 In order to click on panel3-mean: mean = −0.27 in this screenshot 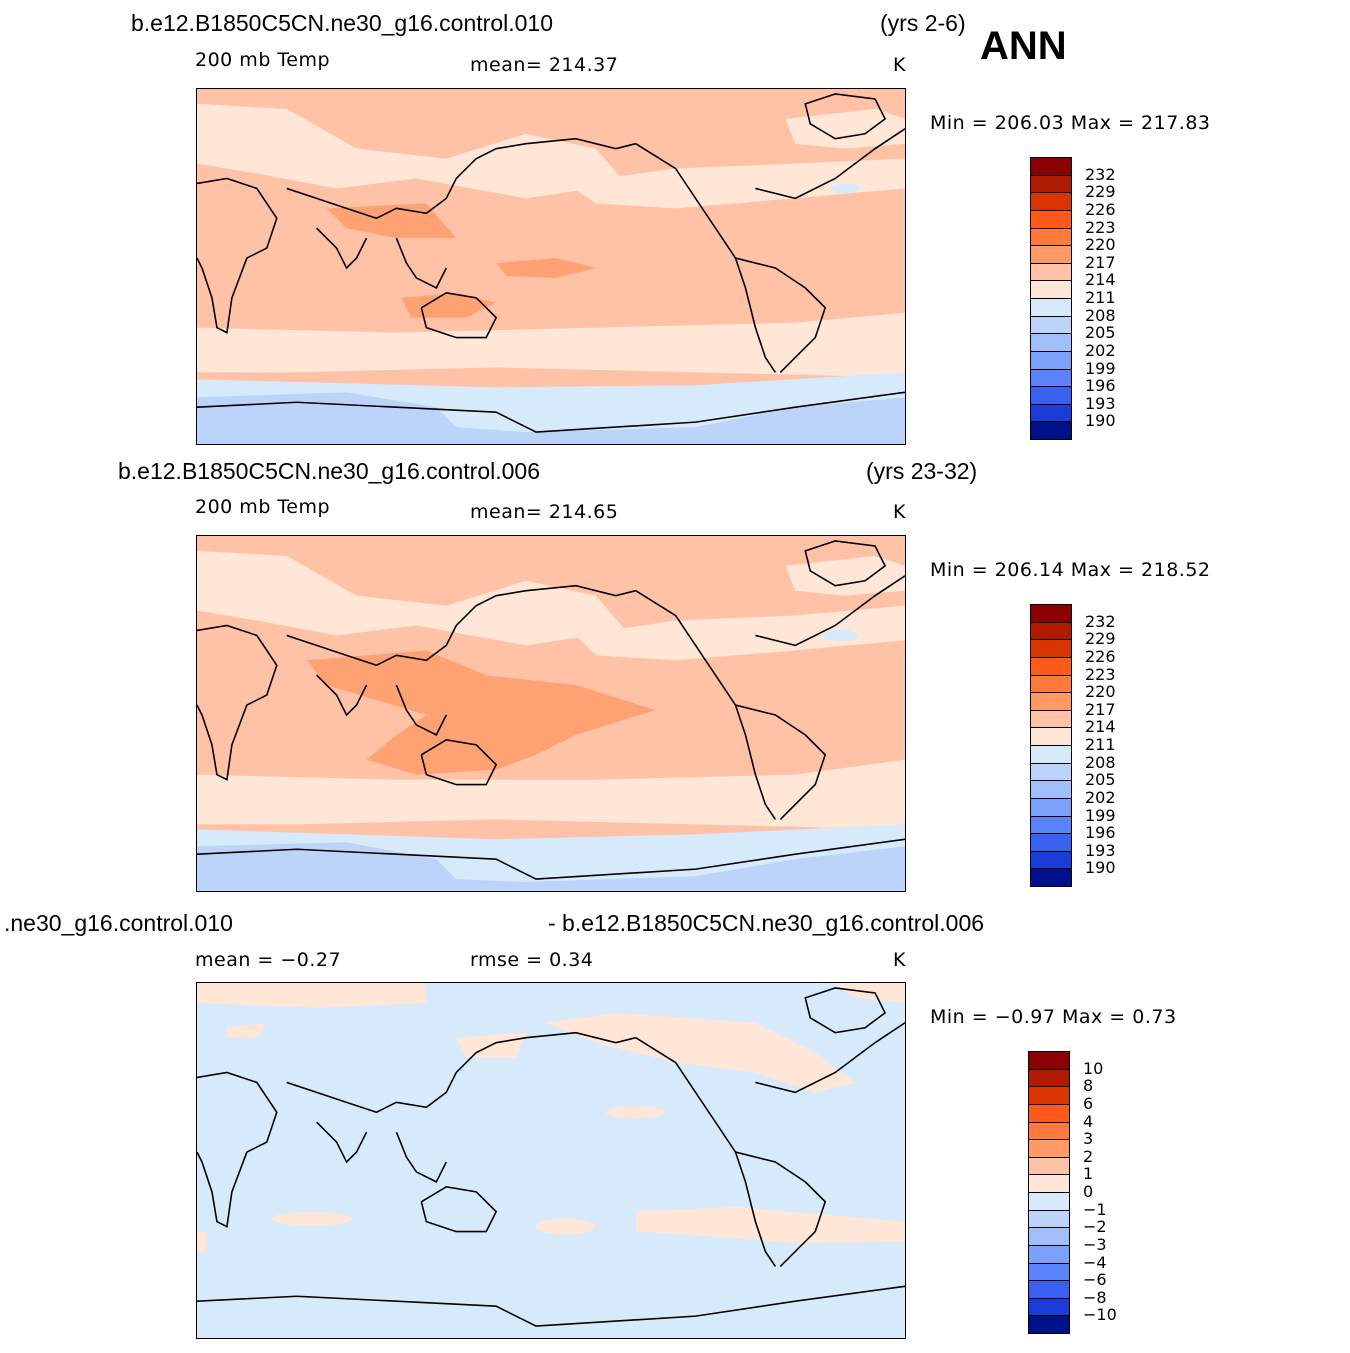, I will do `click(268, 960)`.